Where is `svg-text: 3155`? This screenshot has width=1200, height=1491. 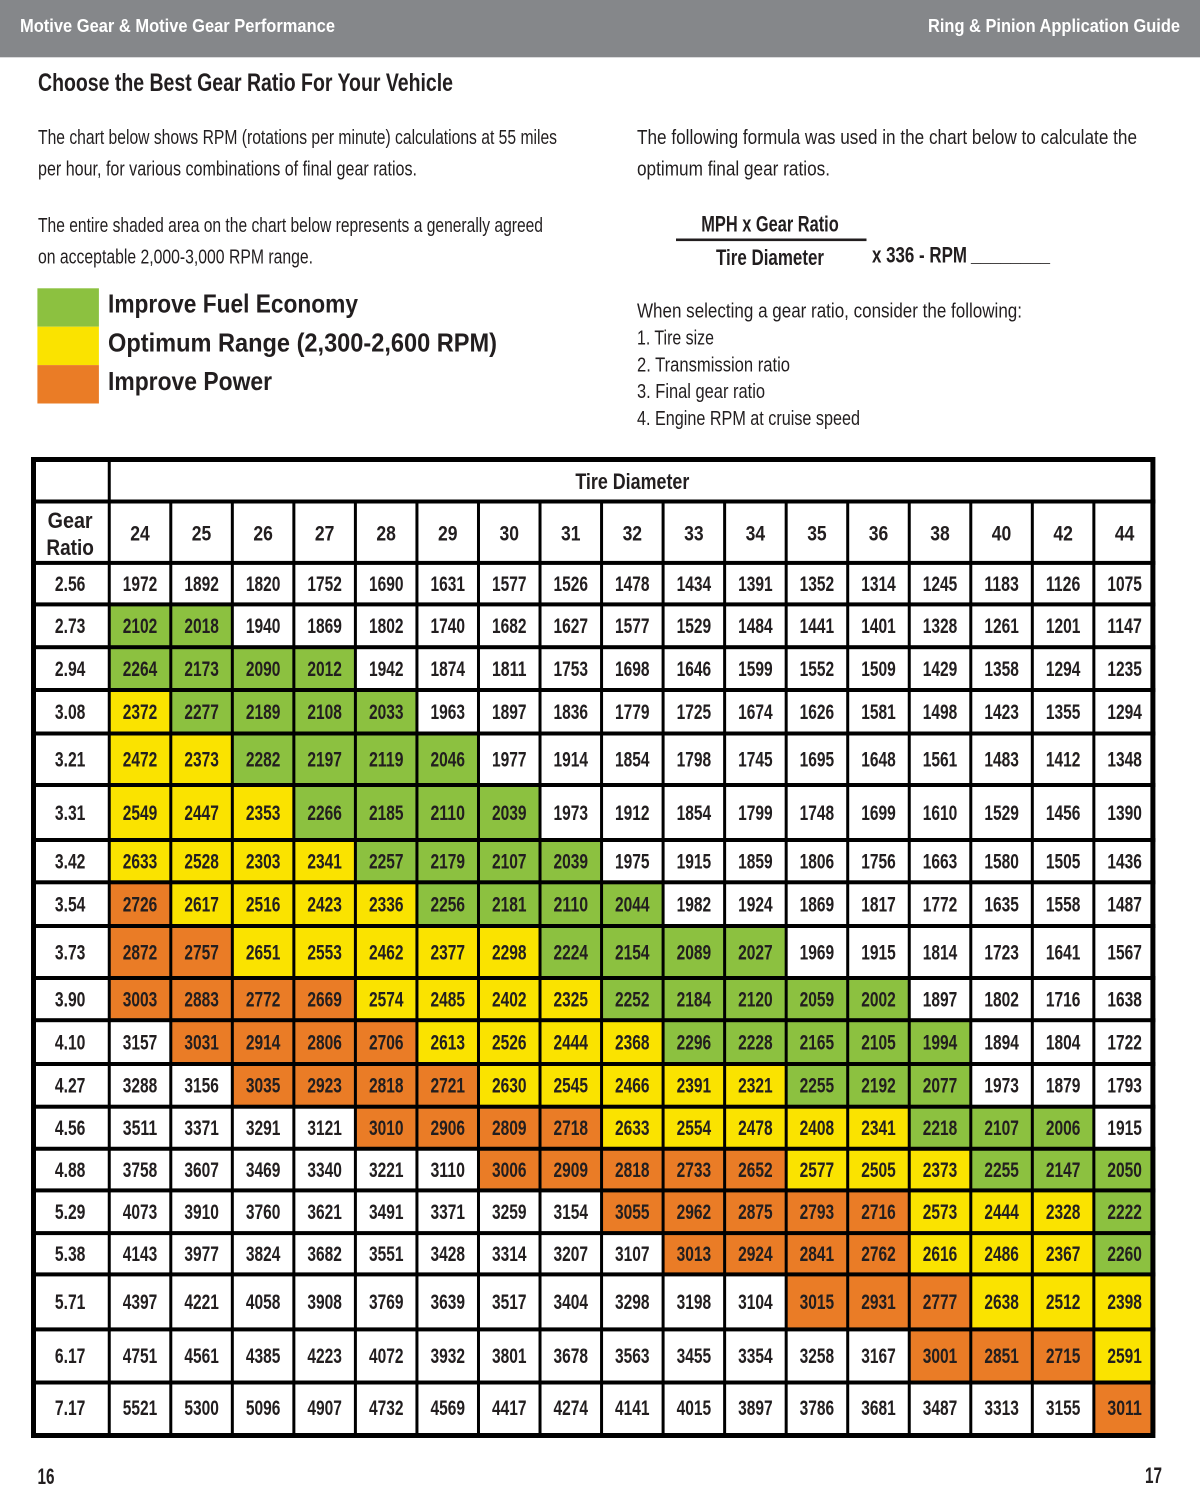 svg-text: 3155 is located at coordinates (1063, 1408).